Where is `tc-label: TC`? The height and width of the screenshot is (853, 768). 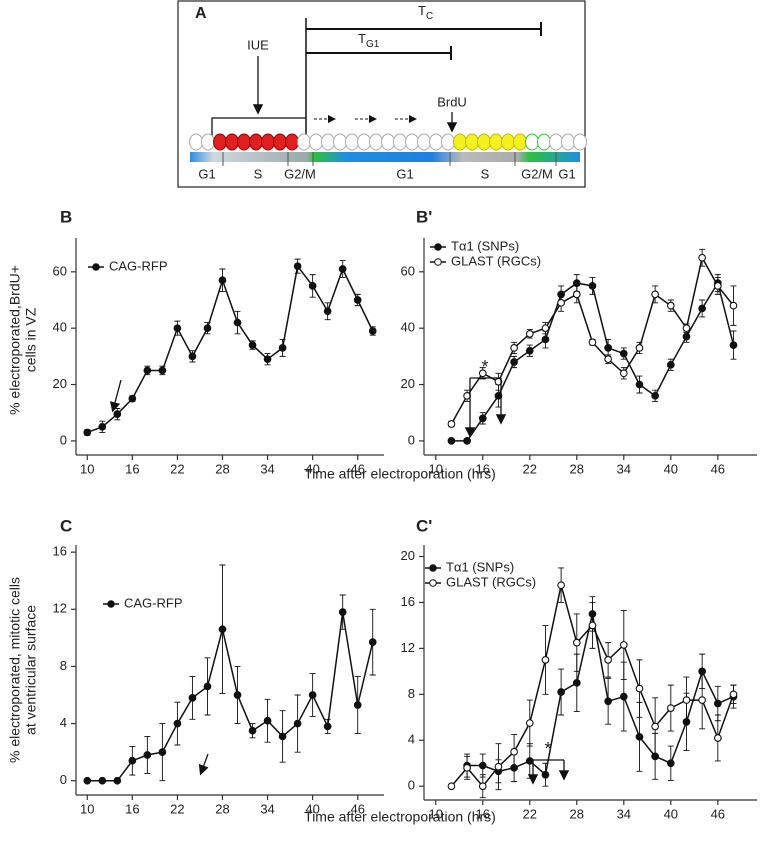
tc-label: TC is located at coordinates (425, 12).